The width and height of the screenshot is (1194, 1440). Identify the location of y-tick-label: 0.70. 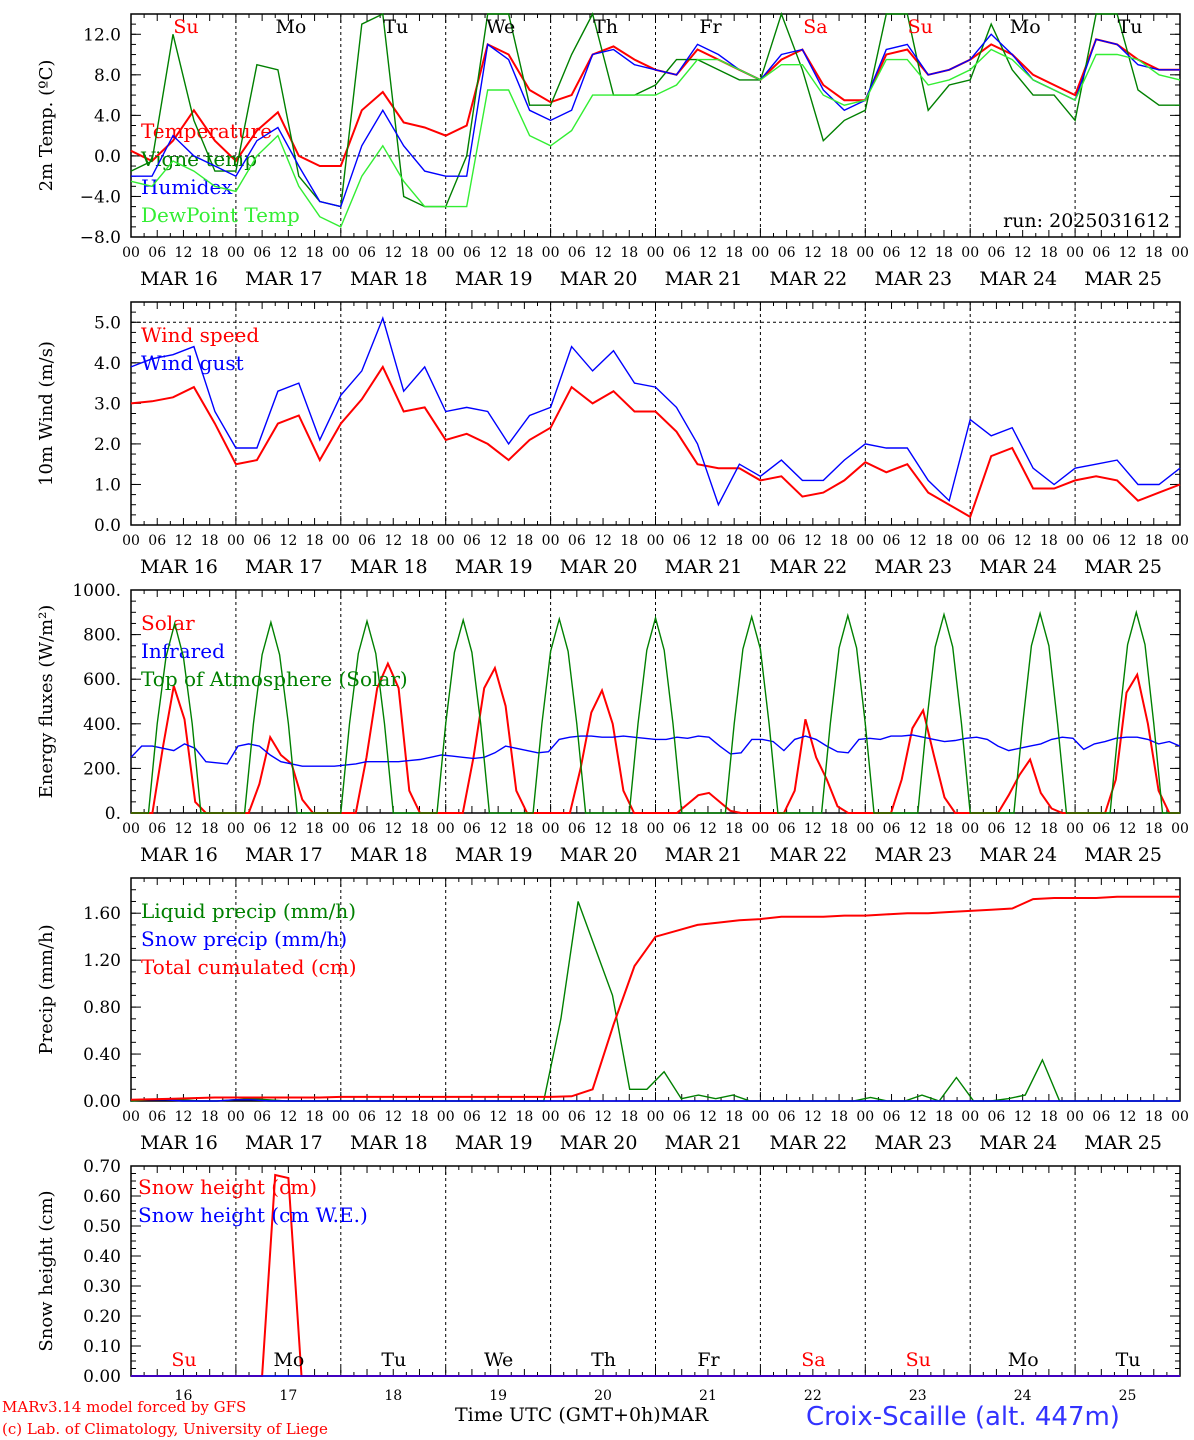
(102, 1167).